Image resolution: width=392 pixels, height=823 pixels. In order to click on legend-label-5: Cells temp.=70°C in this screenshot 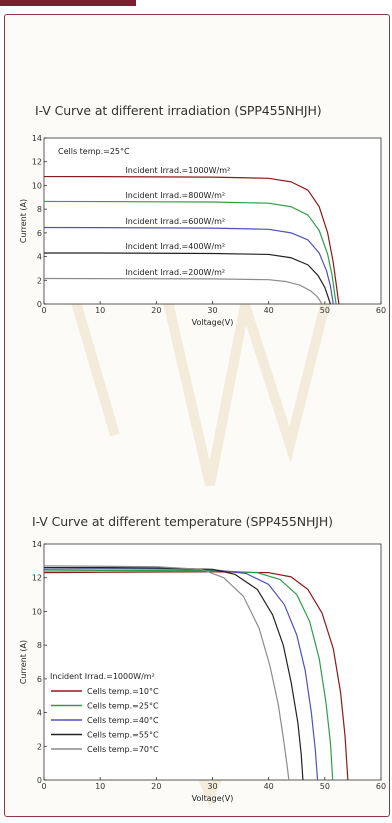, I will do `click(123, 749)`.